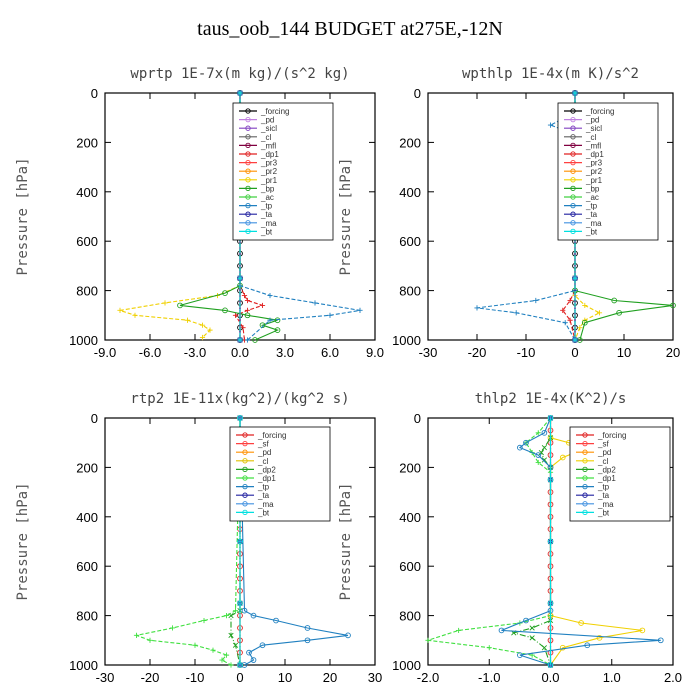  Describe the element at coordinates (592, 188) in the screenshot. I see `legend-label: _bp` at that location.